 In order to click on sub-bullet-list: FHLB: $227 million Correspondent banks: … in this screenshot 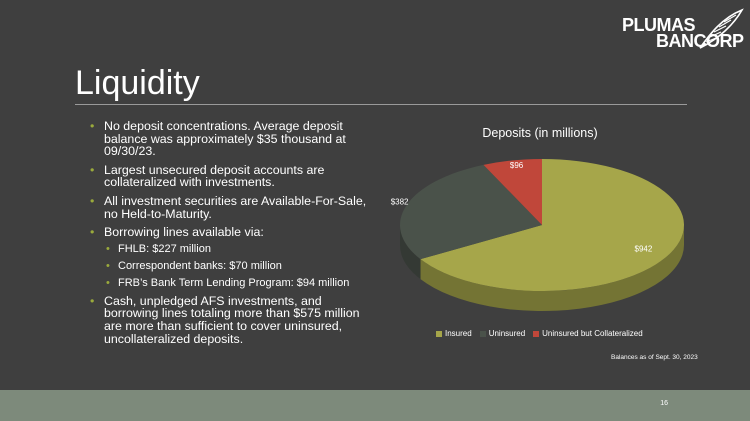, I will do `click(239, 266)`.